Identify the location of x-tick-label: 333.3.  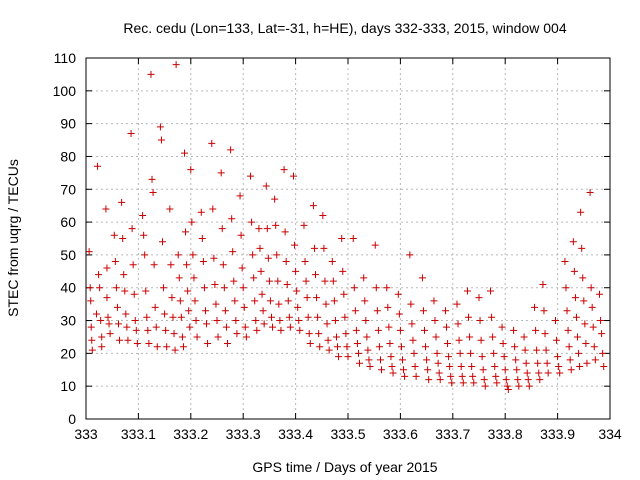
(243, 434).